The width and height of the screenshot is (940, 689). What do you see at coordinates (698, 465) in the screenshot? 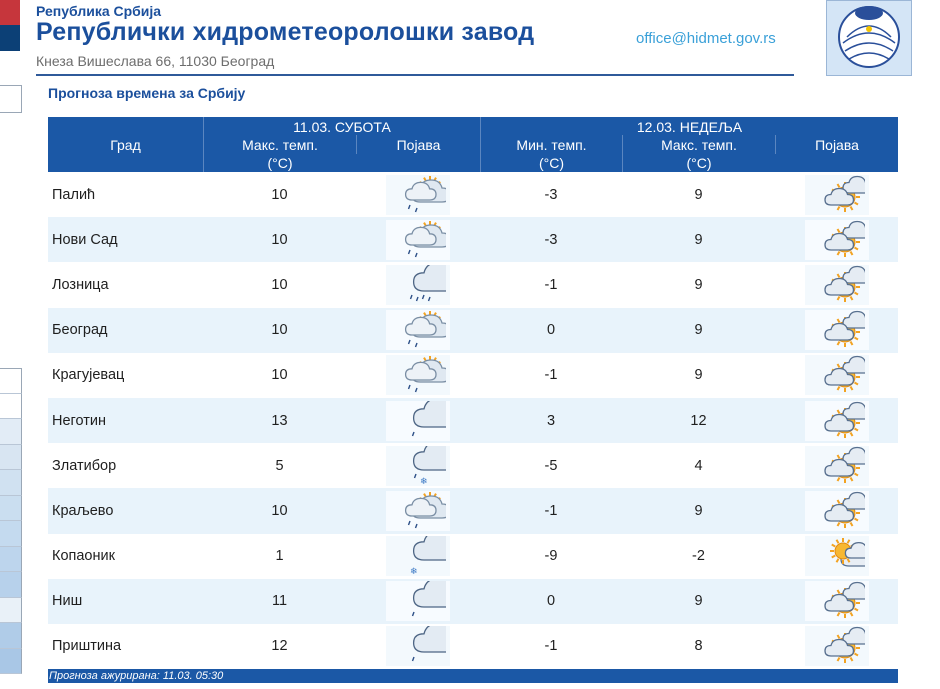
I see `cell-max-temp-day2: 4` at bounding box center [698, 465].